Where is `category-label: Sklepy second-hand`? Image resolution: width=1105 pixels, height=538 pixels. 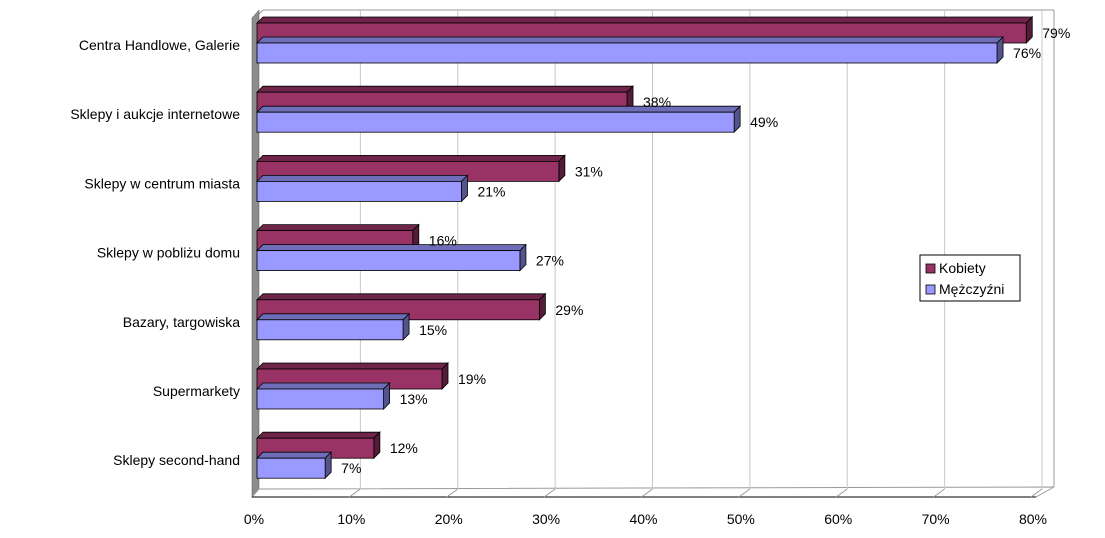
category-label: Sklepy second-hand is located at coordinates (176, 460).